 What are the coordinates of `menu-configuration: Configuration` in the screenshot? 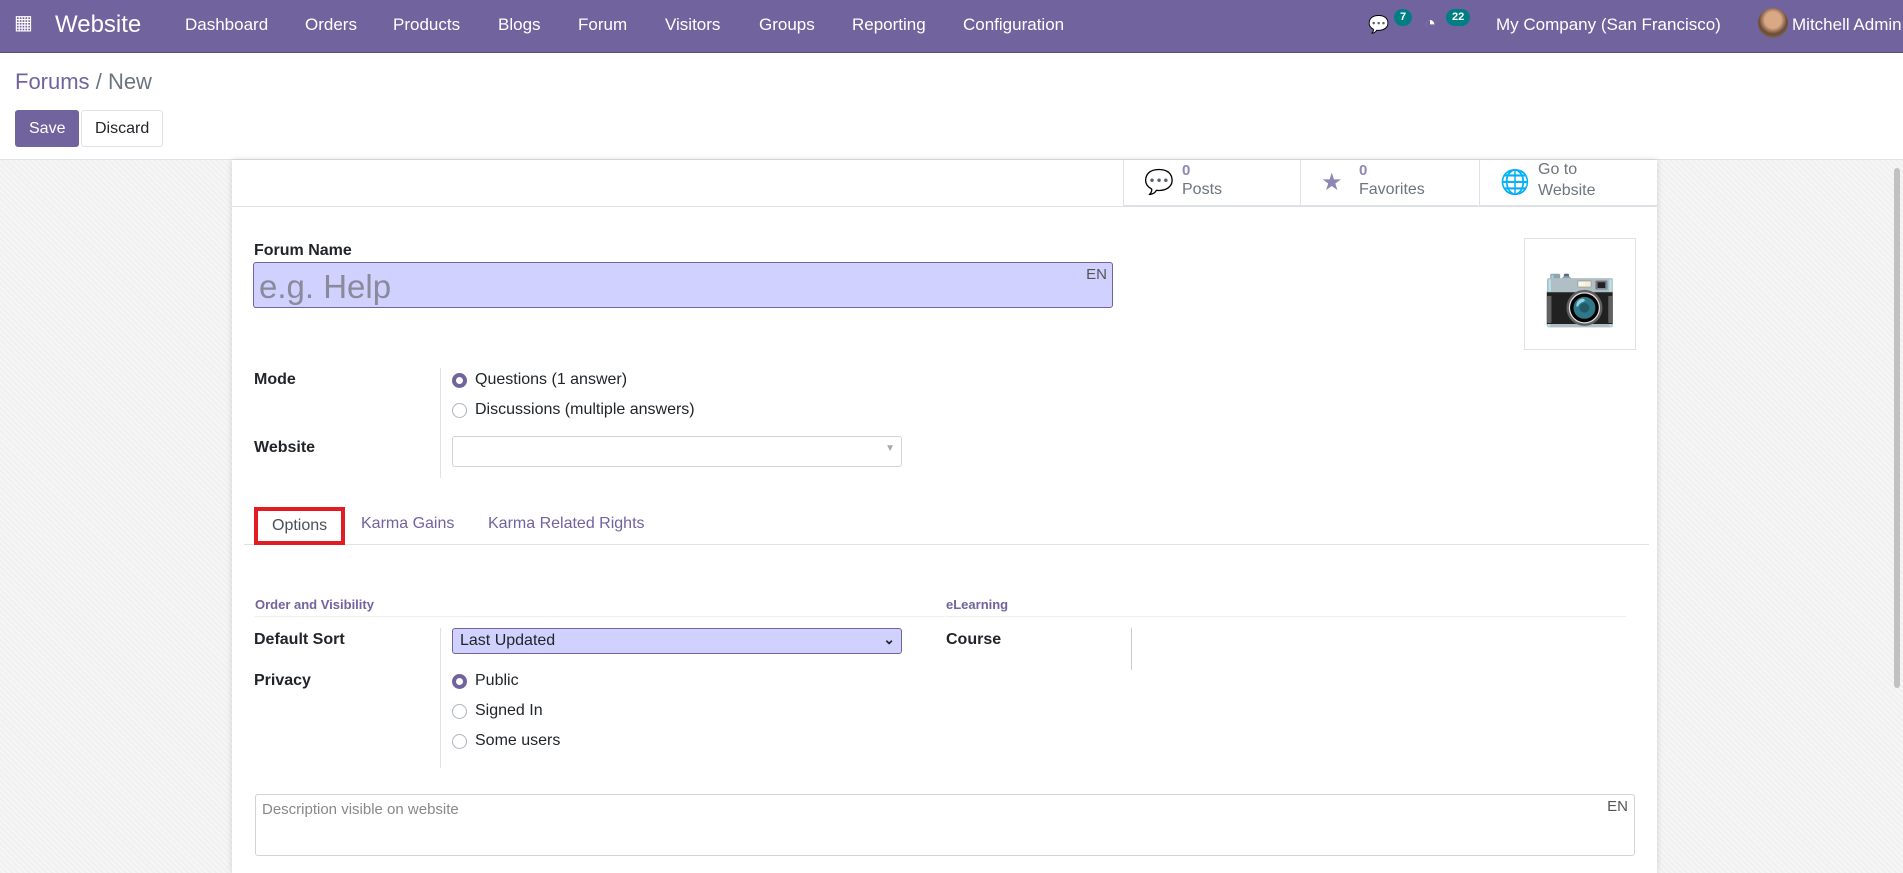 It's located at (1014, 24).